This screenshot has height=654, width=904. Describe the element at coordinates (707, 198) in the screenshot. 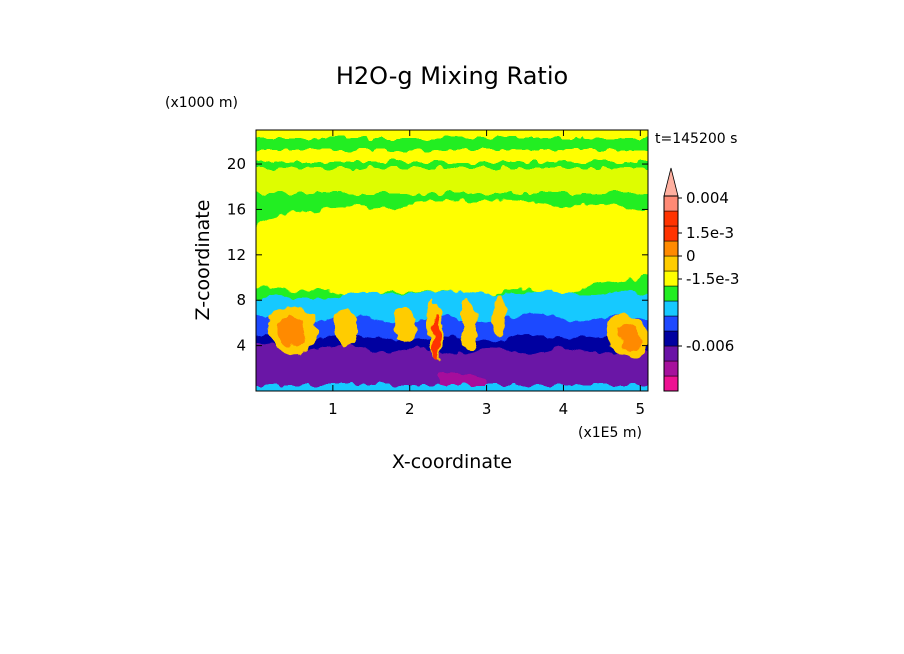

I see `colorbar-label: 0.004` at that location.